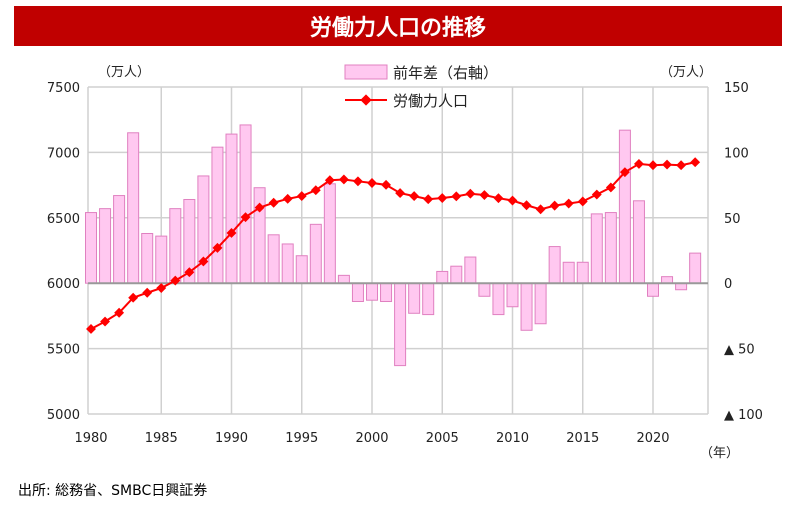  What do you see at coordinates (695, 268) in the screenshot?
I see `bar-2023` at bounding box center [695, 268].